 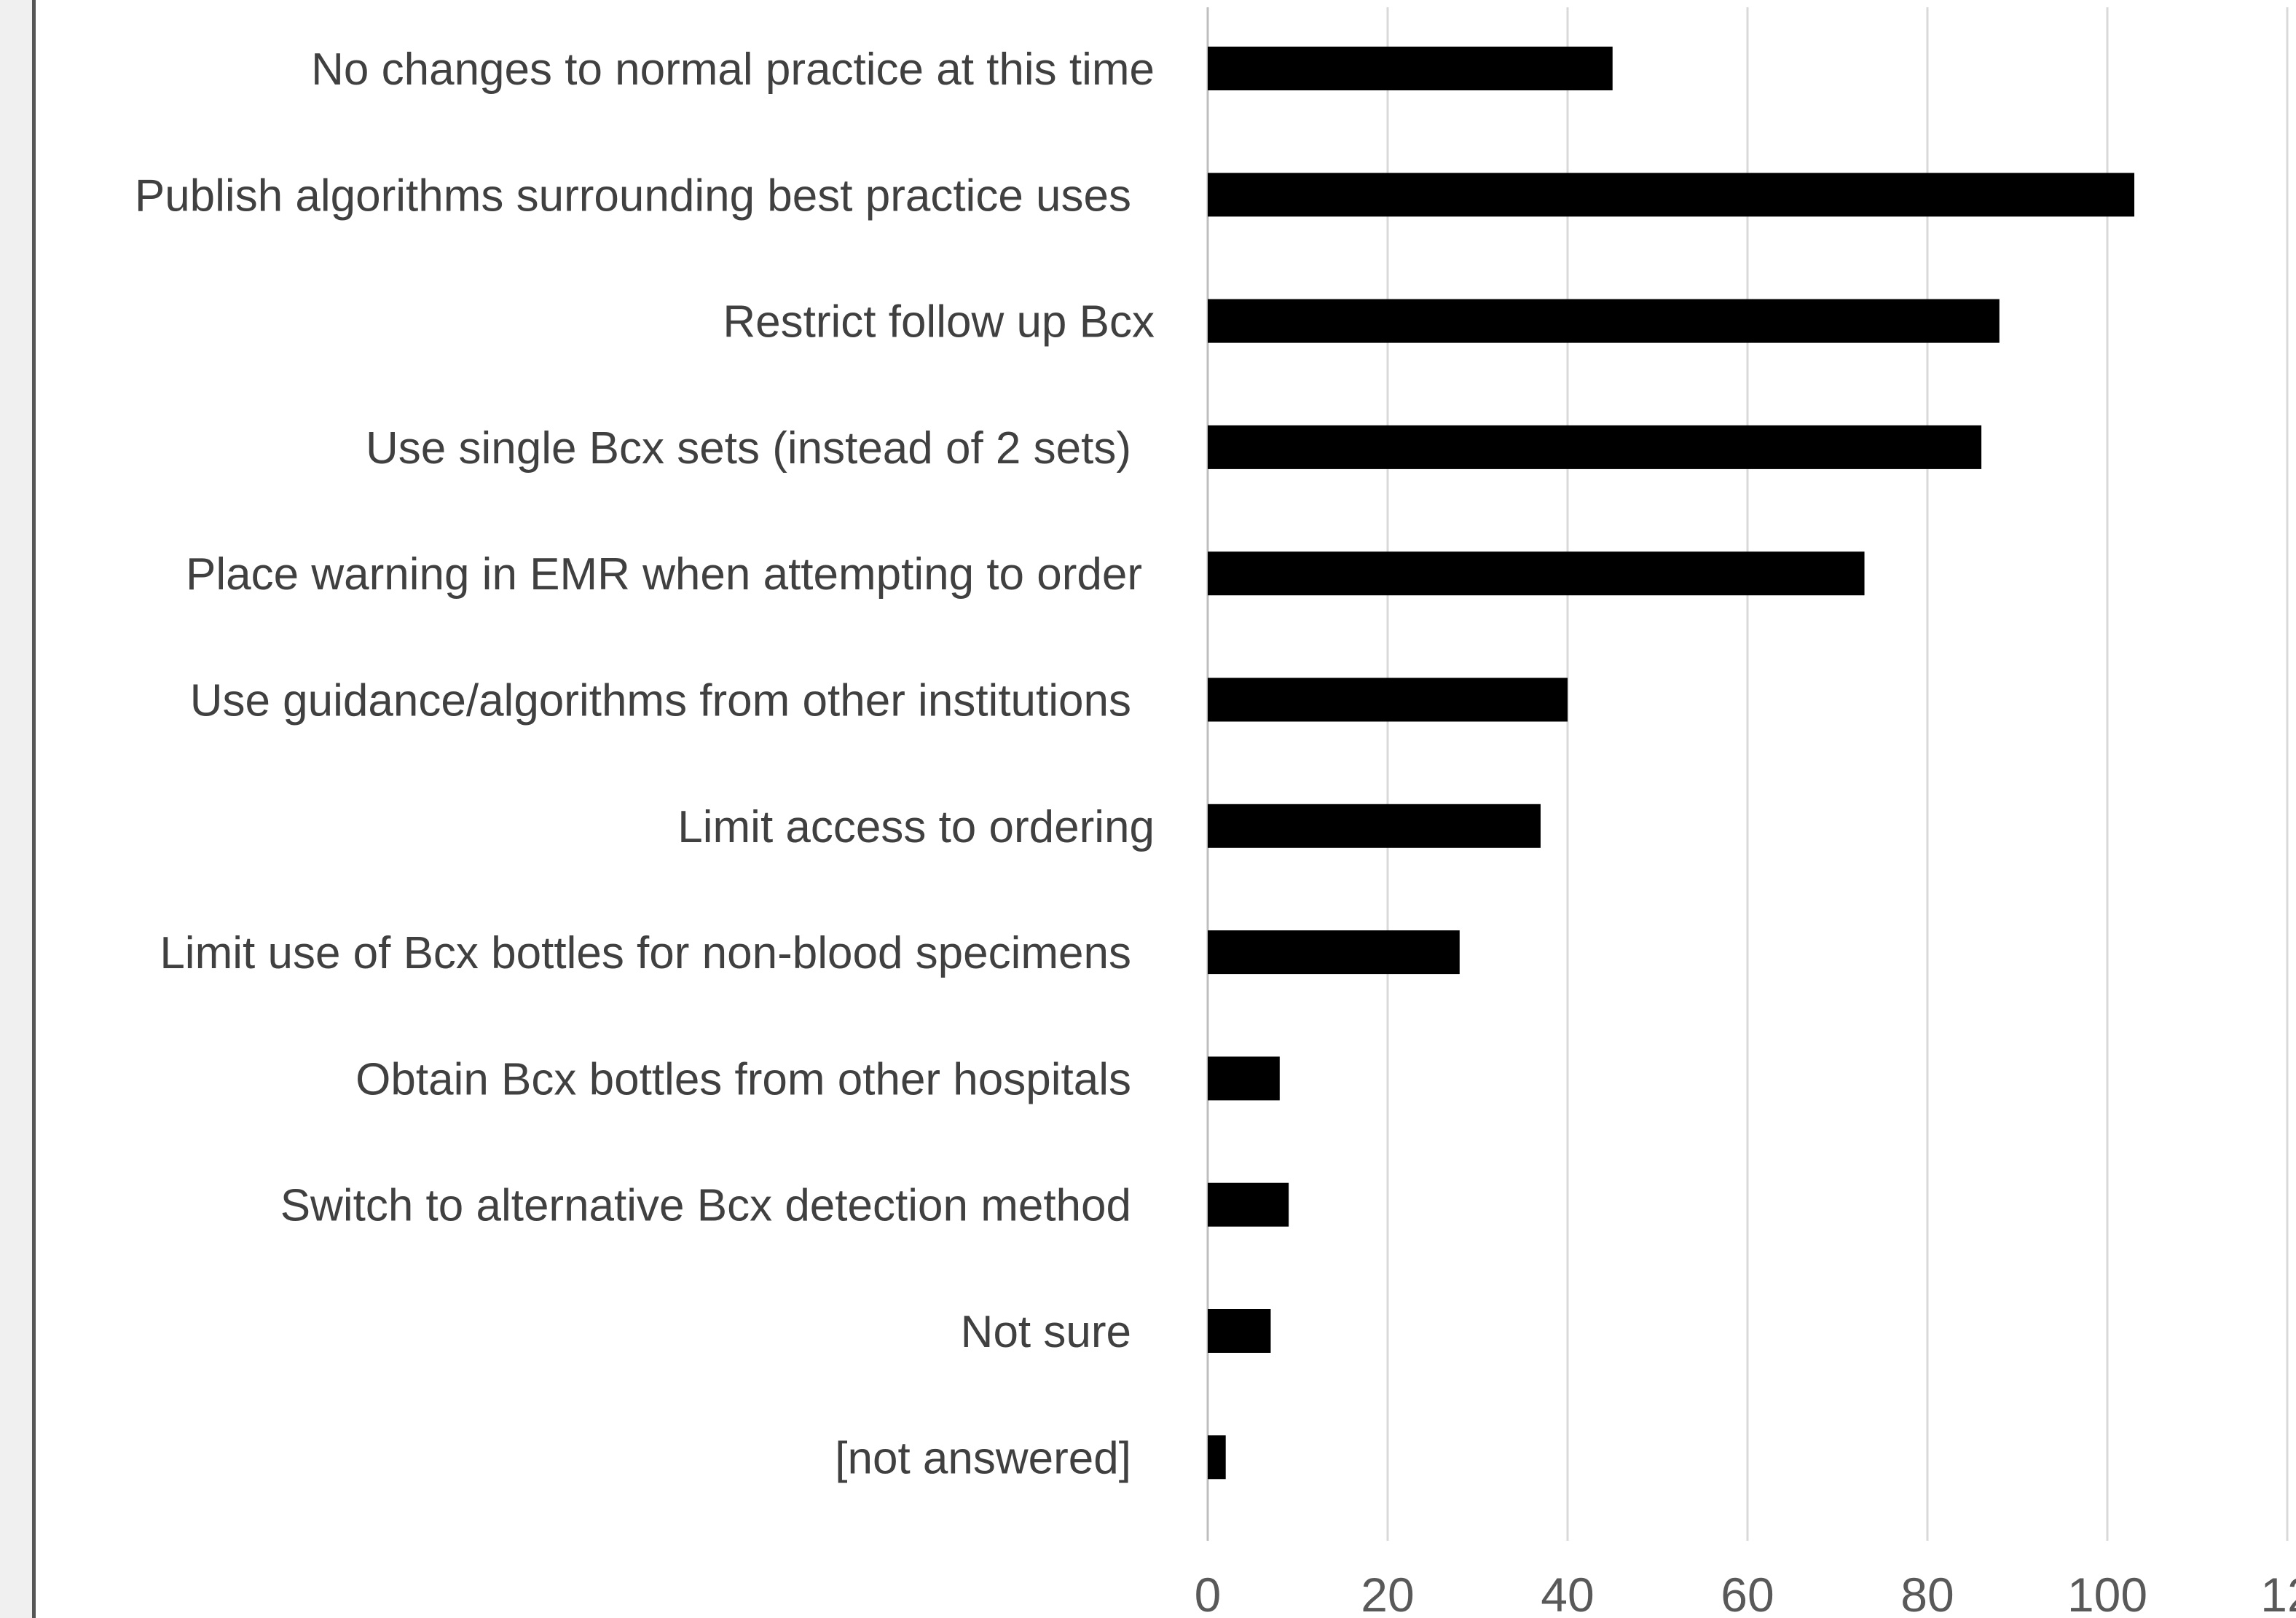 I want to click on x-tick-label: 60, so click(x=1748, y=1593).